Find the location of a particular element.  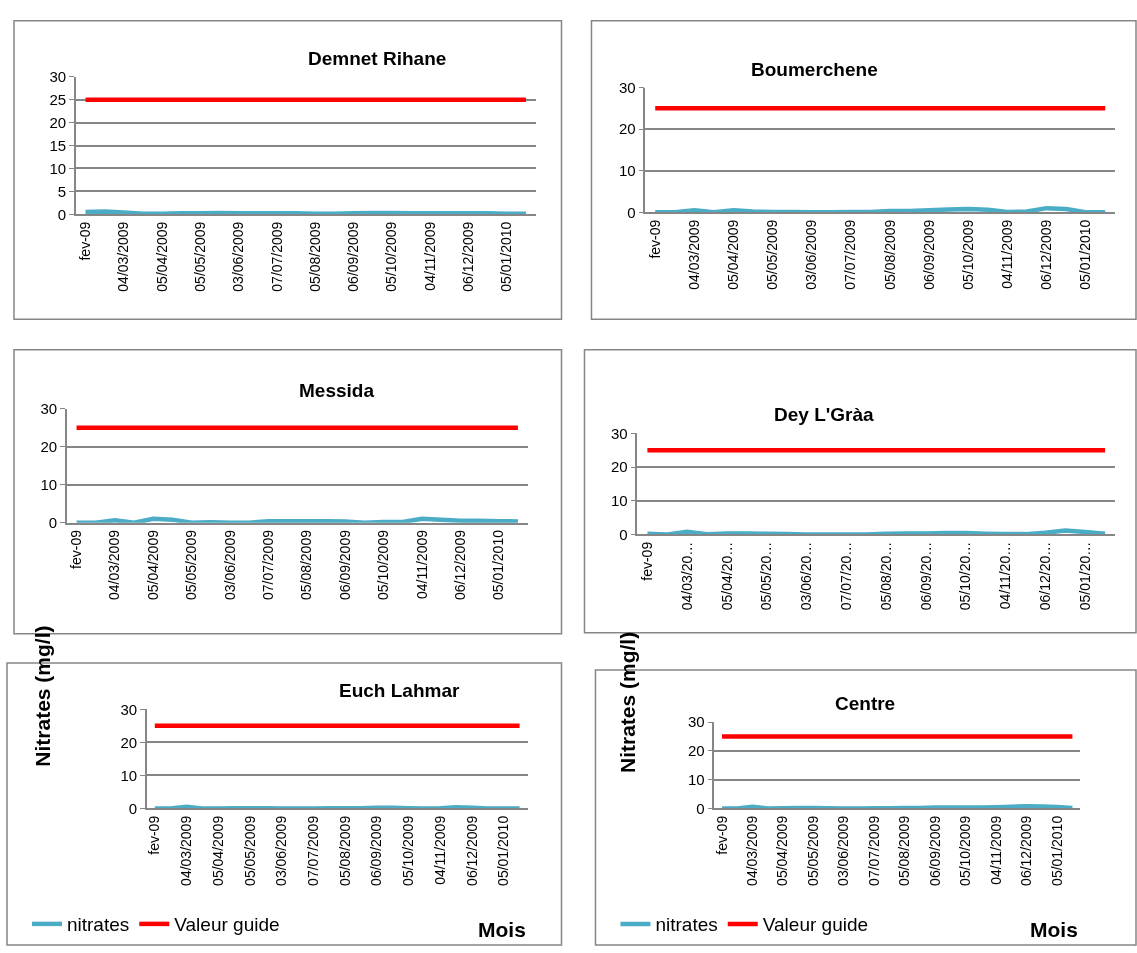

y-tick-label: 15 is located at coordinates (58, 145).